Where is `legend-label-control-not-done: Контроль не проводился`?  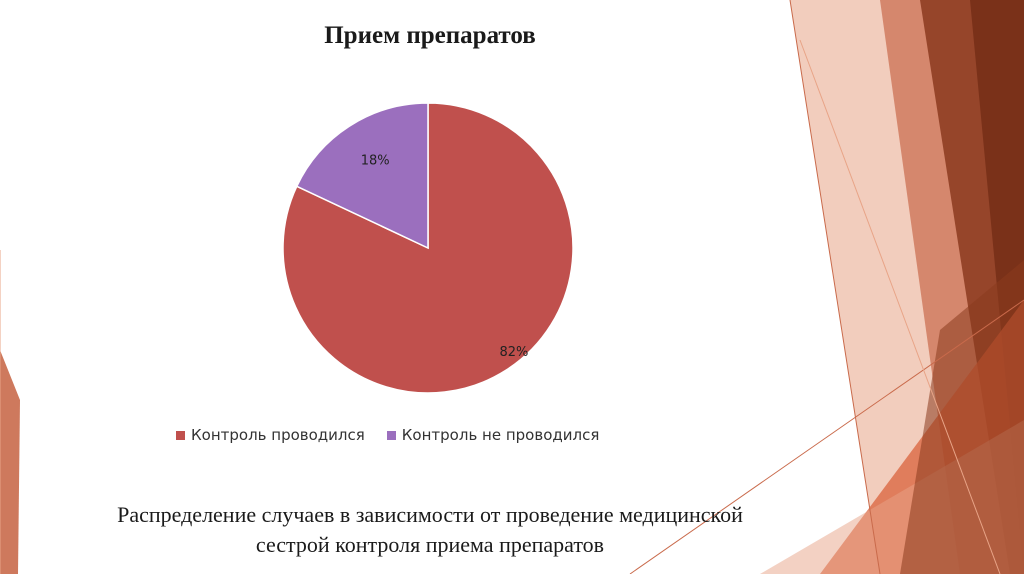
legend-label-control-not-done: Контроль не проводился is located at coordinates (500, 435).